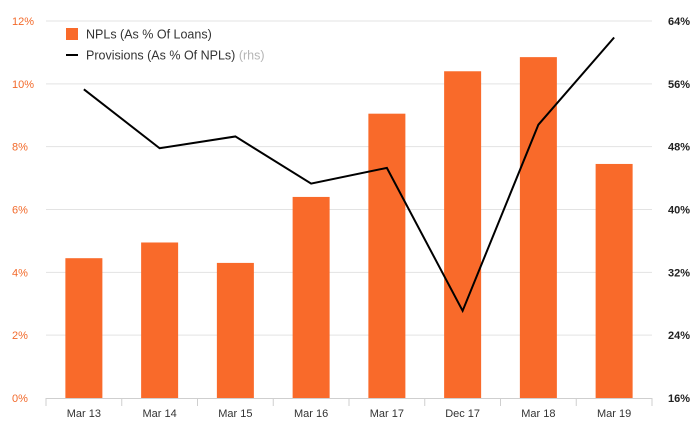 This screenshot has width=700, height=433. What do you see at coordinates (23, 85) in the screenshot?
I see `left-tick-label: 10%` at bounding box center [23, 85].